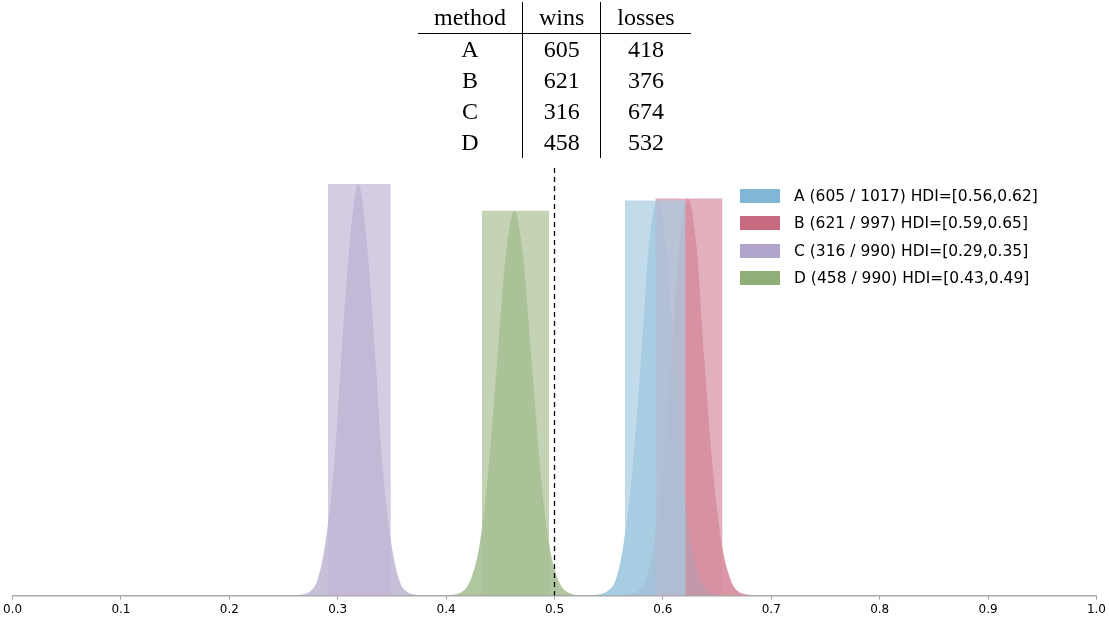  I want to click on x-tick-label: 0.6, so click(663, 608).